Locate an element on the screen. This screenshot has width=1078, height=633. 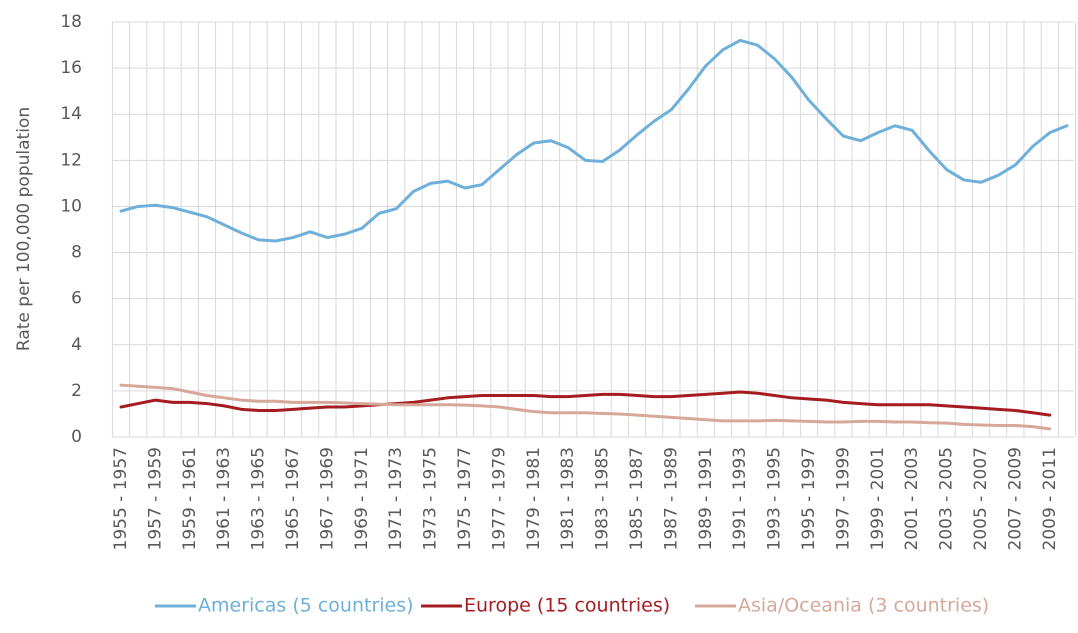
x-tick-label: 1989 - 1991 is located at coordinates (706, 498).